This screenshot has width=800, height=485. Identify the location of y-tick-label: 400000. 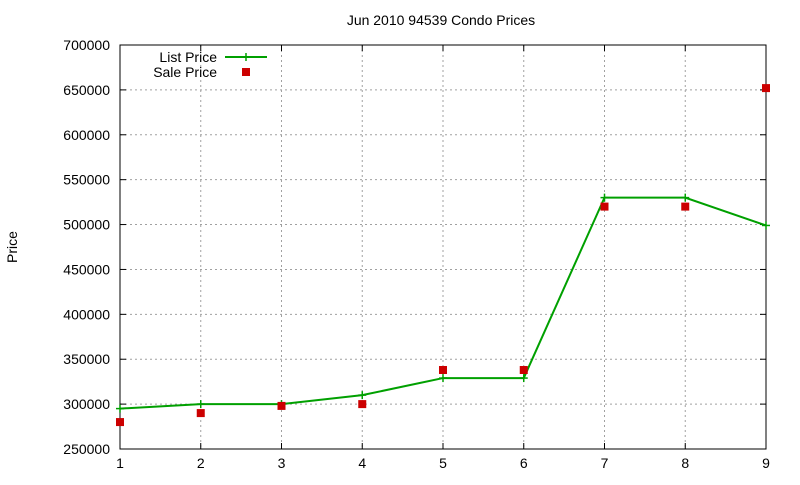
(86, 314).